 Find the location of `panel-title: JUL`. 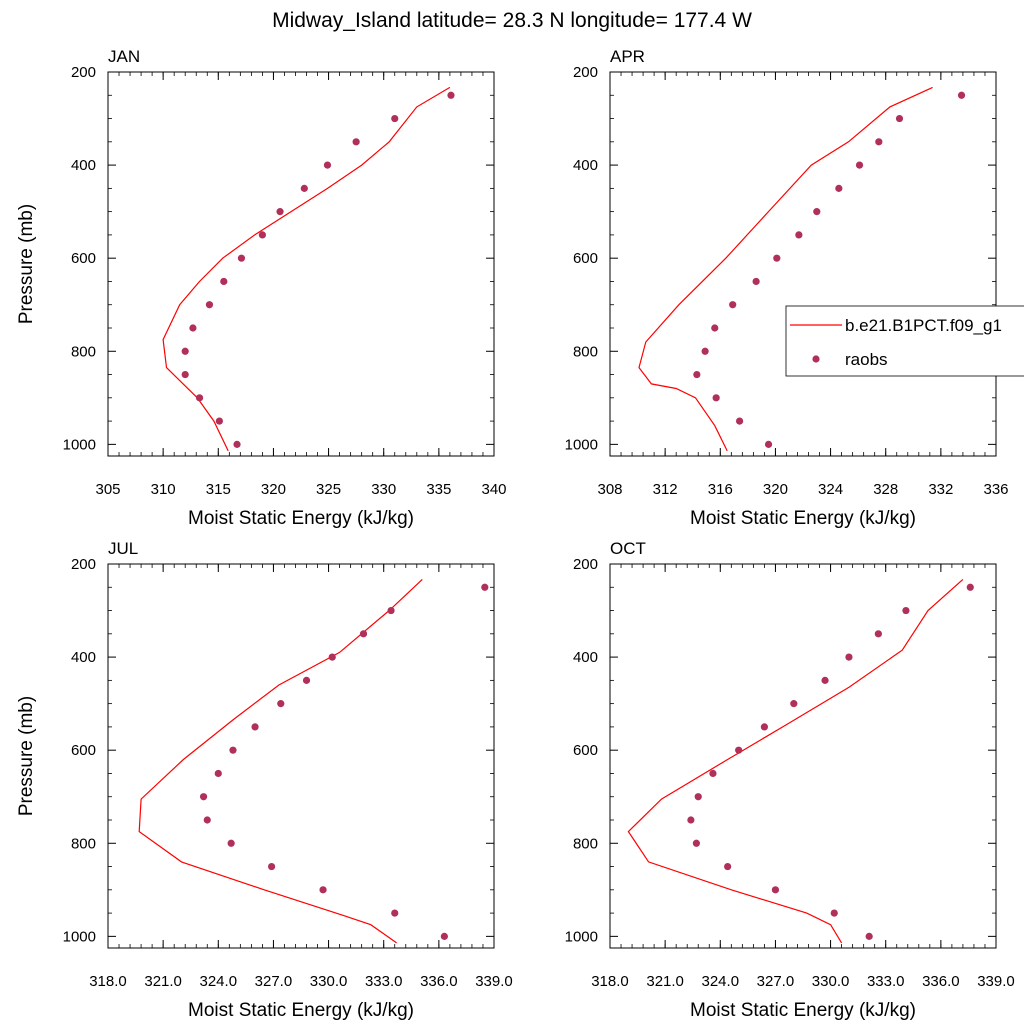

panel-title: JUL is located at coordinates (123, 548).